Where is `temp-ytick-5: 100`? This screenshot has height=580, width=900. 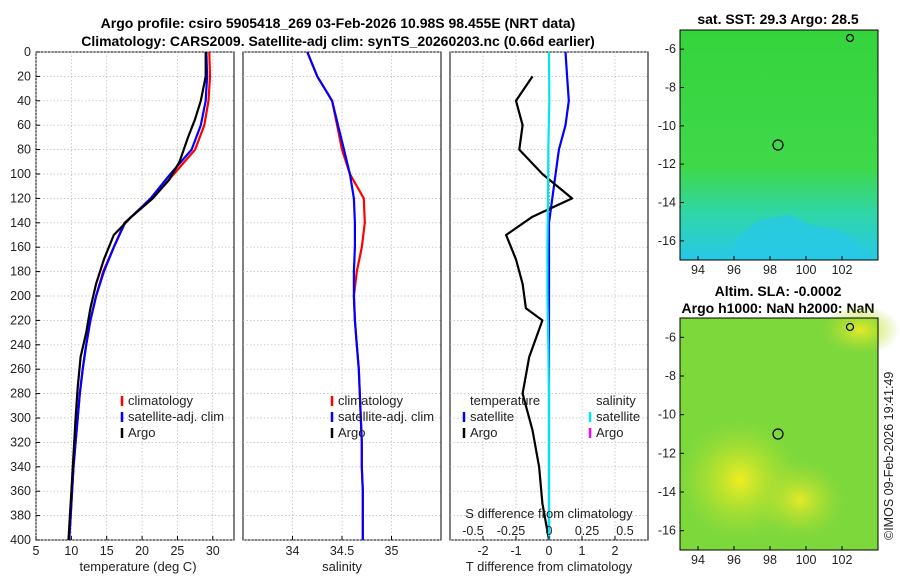
temp-ytick-5: 100 is located at coordinates (20, 174).